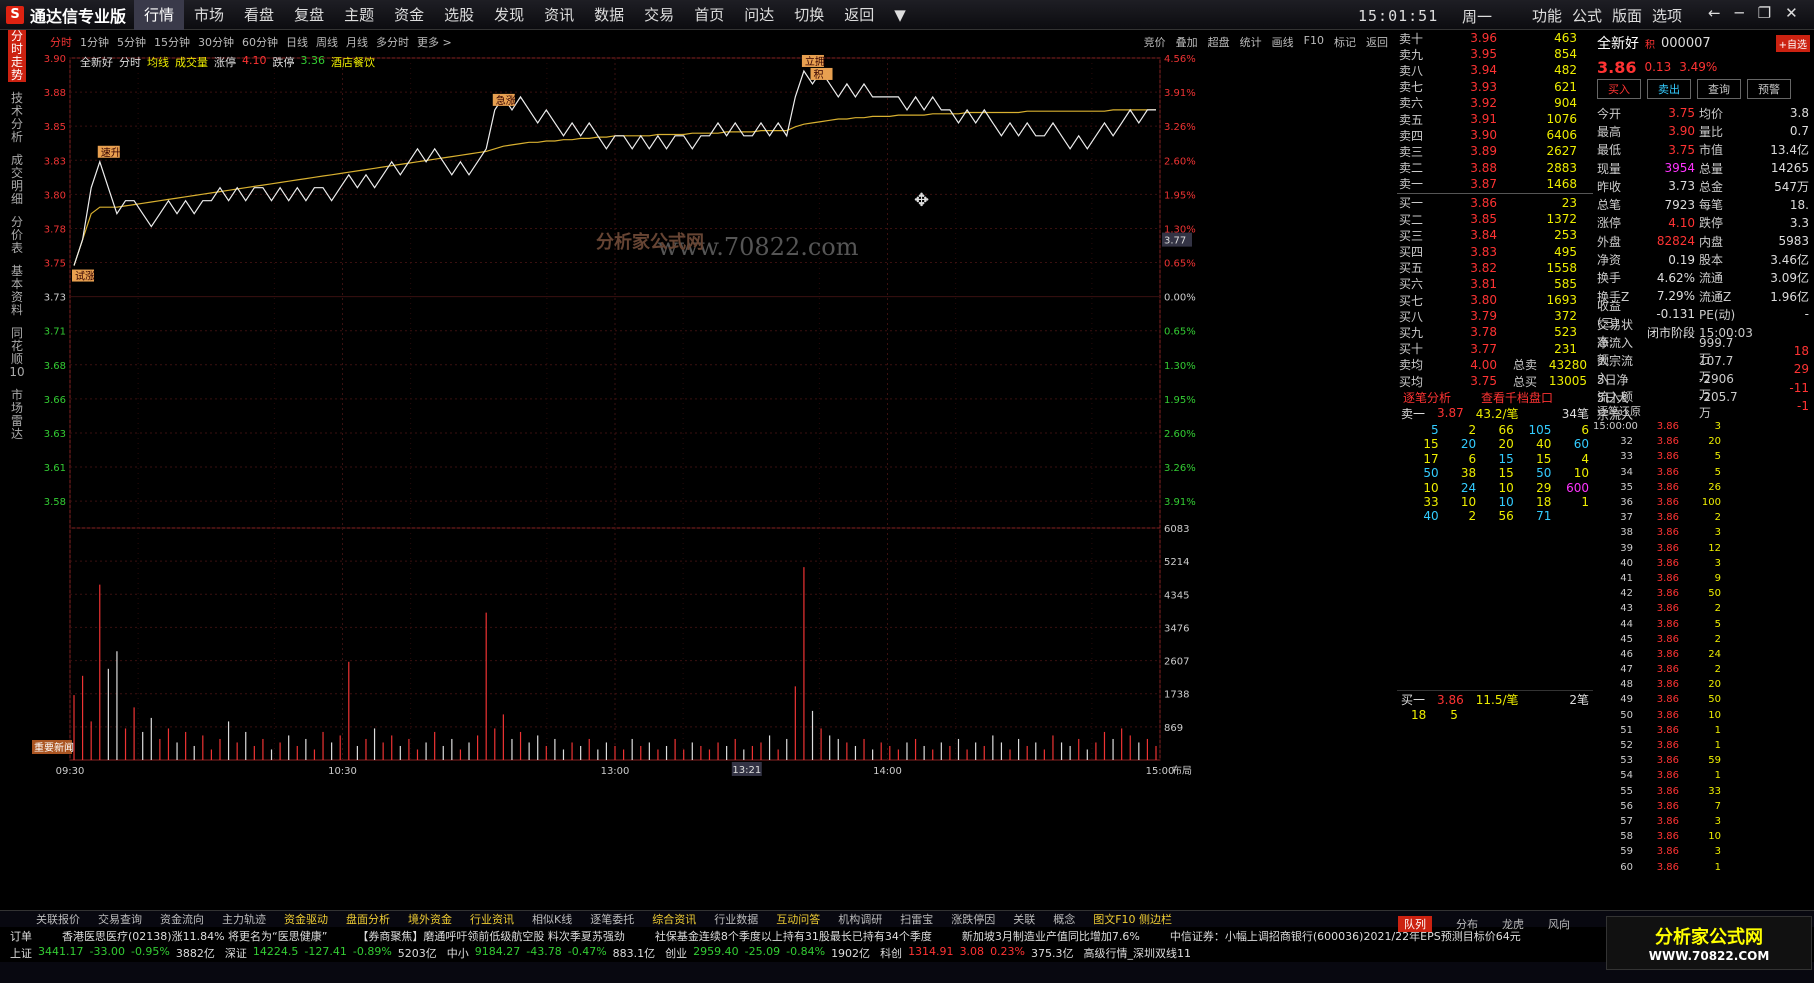  Describe the element at coordinates (1050, 936) in the screenshot. I see `news-item: 新加坡3月制造业产值同比增加7.6%` at that location.